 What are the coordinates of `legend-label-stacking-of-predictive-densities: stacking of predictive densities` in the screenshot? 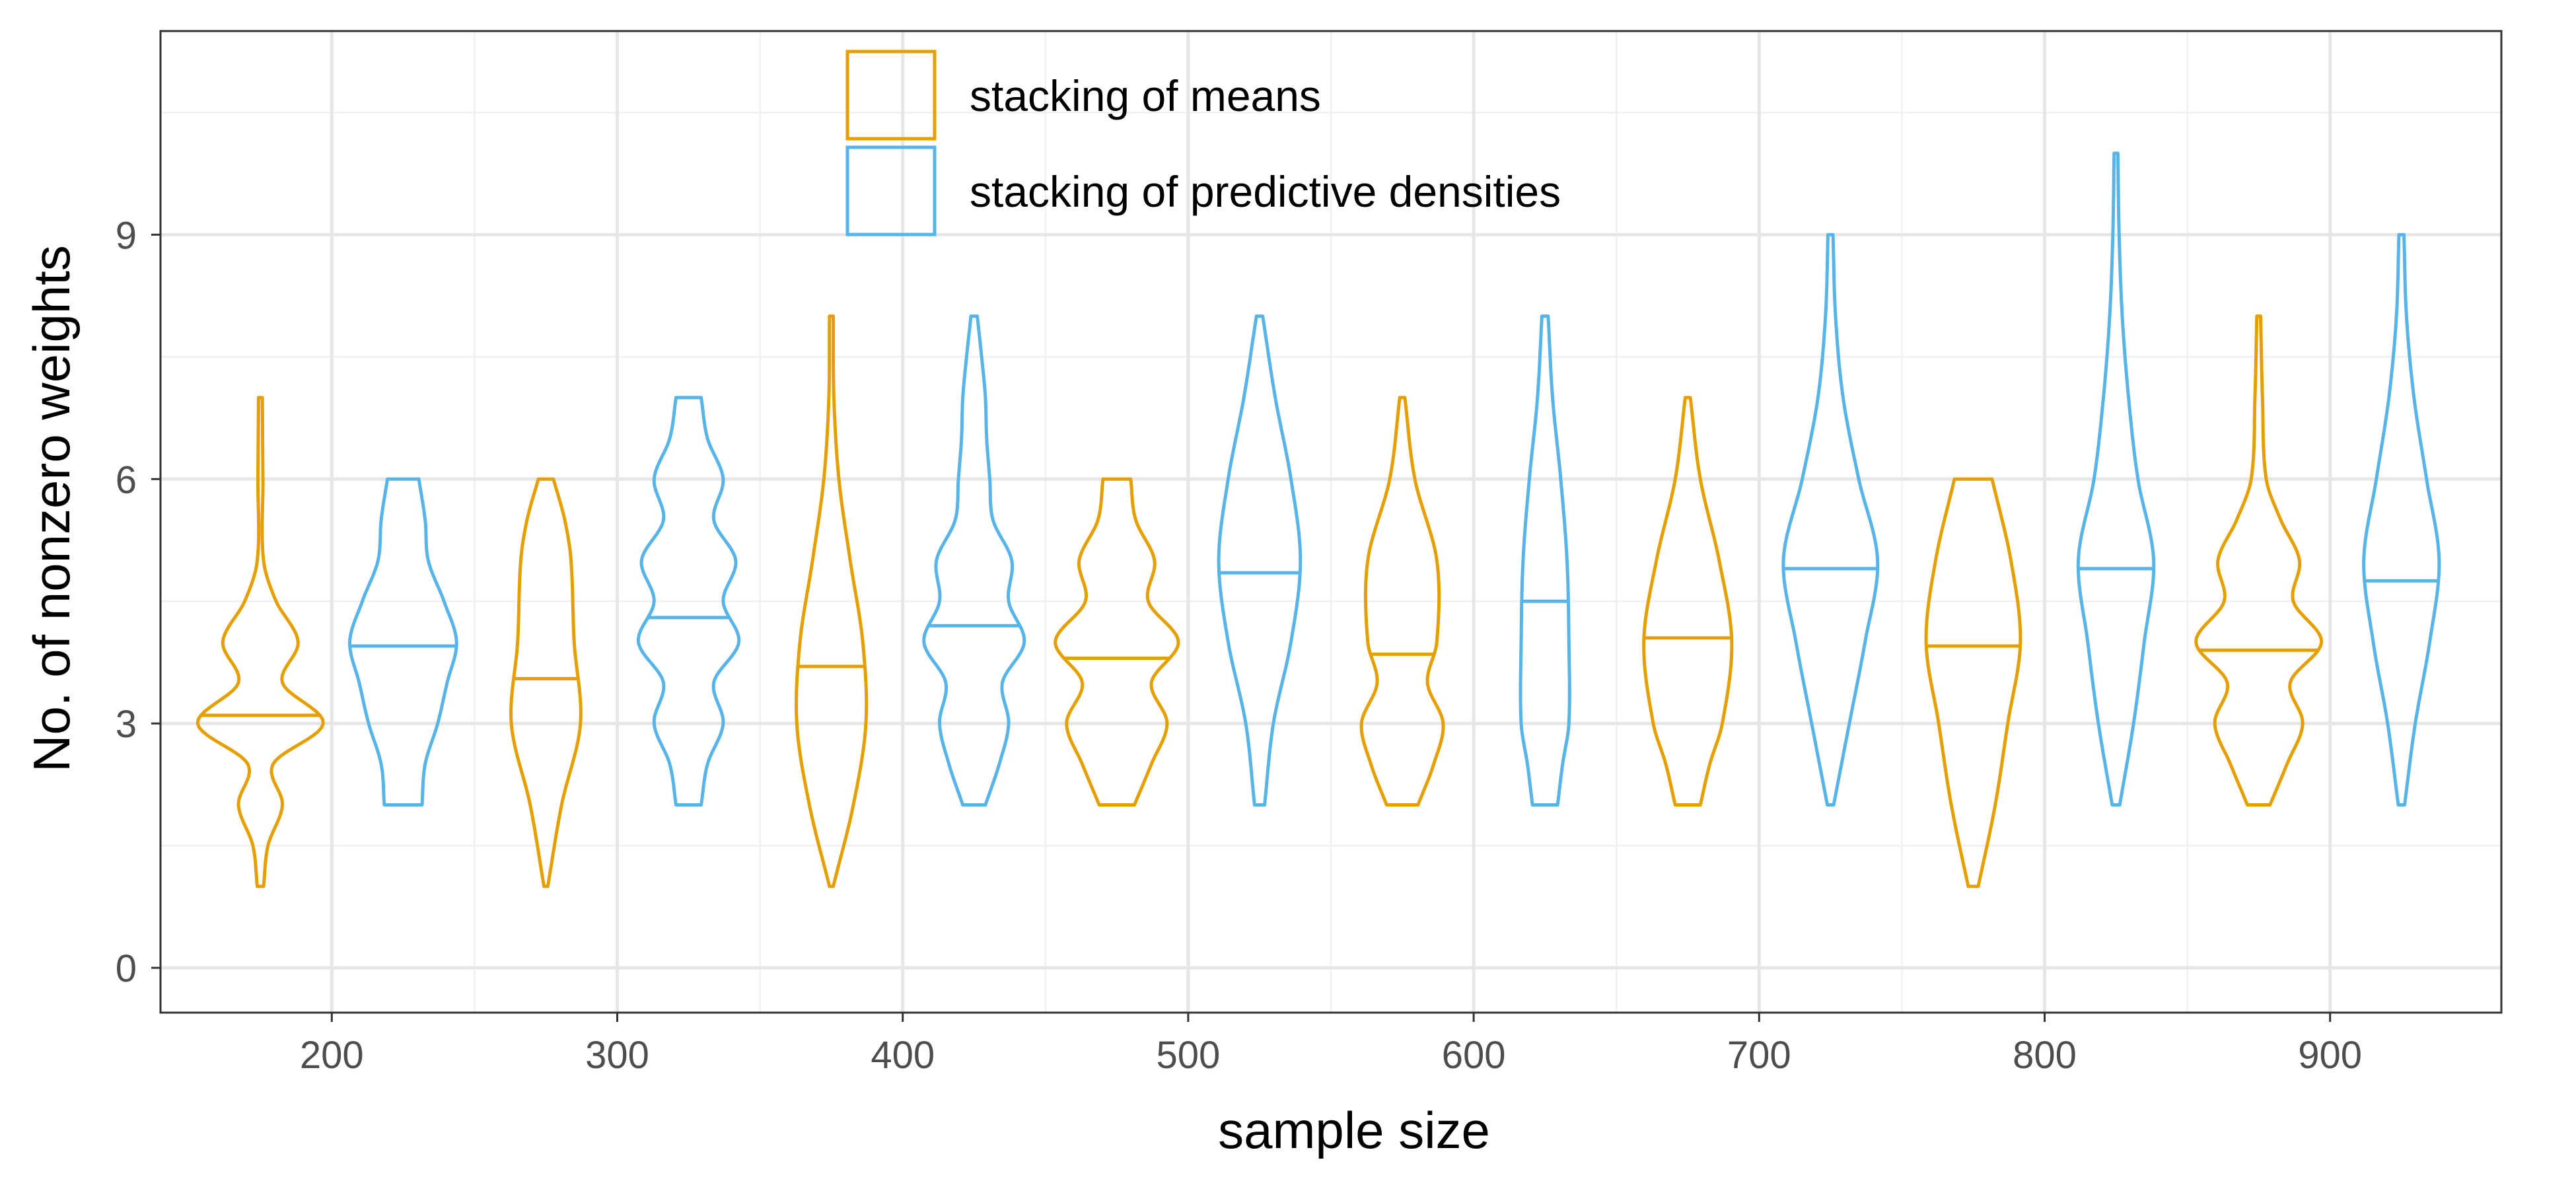 It's located at (1265, 191).